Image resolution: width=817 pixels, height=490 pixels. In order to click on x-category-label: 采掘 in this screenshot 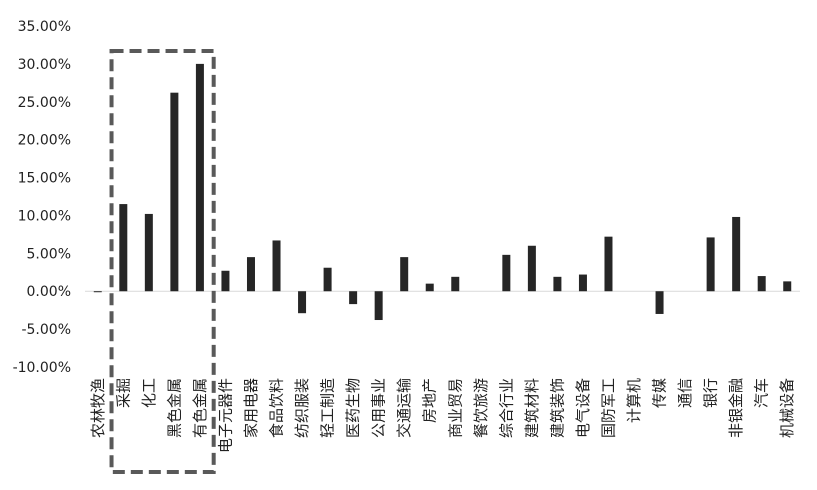, I will do `click(123, 393)`.